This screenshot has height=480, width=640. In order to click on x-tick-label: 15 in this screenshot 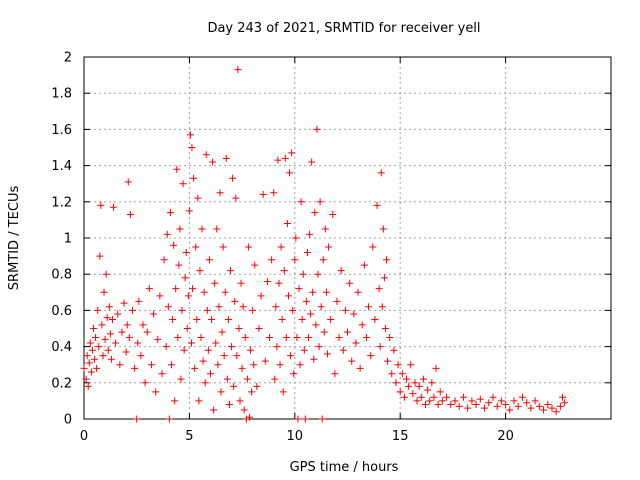, I will do `click(400, 436)`.